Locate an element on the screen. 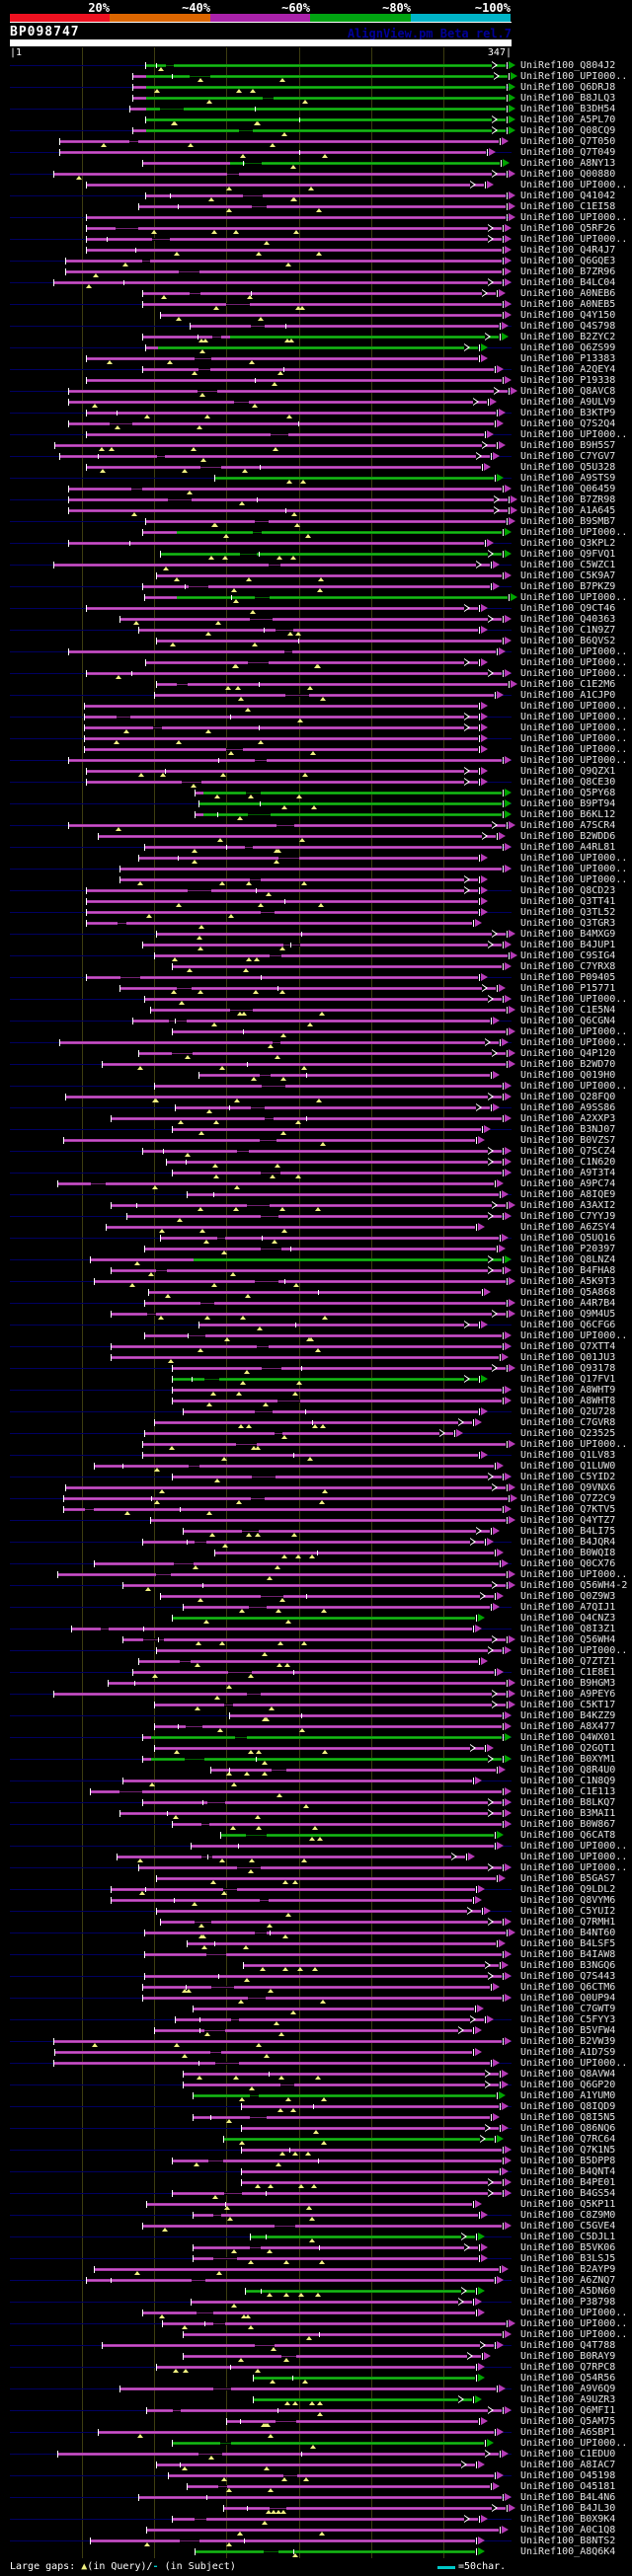 The width and height of the screenshot is (632, 2576). subject-id-label: UniRef100_P09405 is located at coordinates (568, 978).